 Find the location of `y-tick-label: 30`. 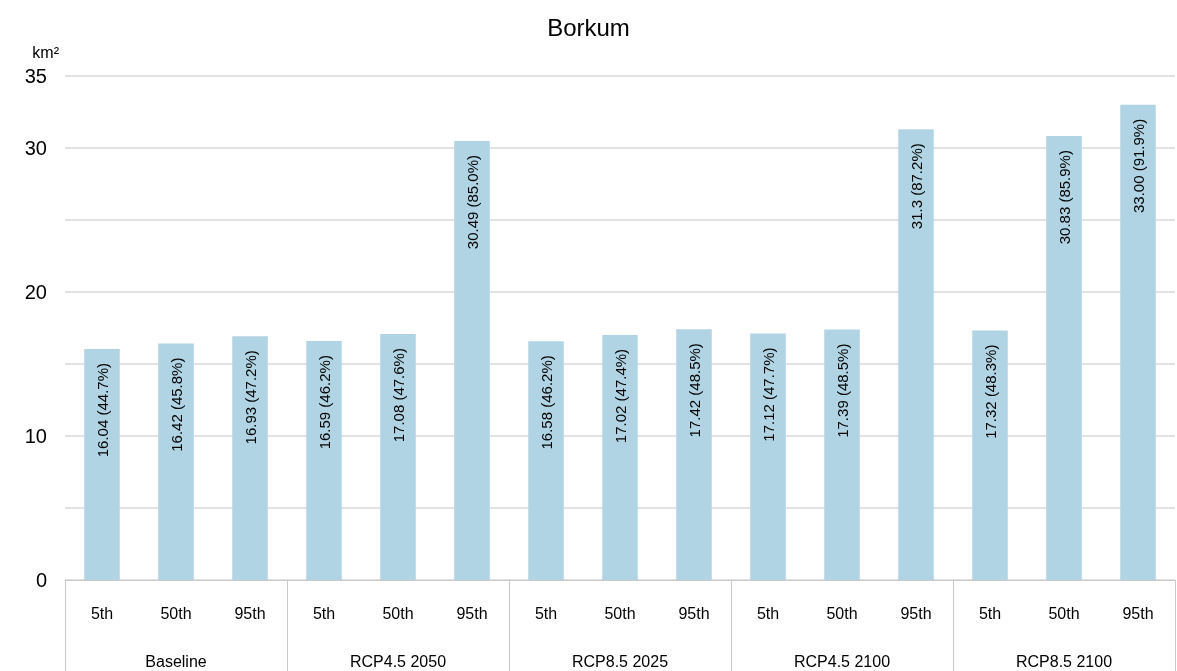

y-tick-label: 30 is located at coordinates (35, 148).